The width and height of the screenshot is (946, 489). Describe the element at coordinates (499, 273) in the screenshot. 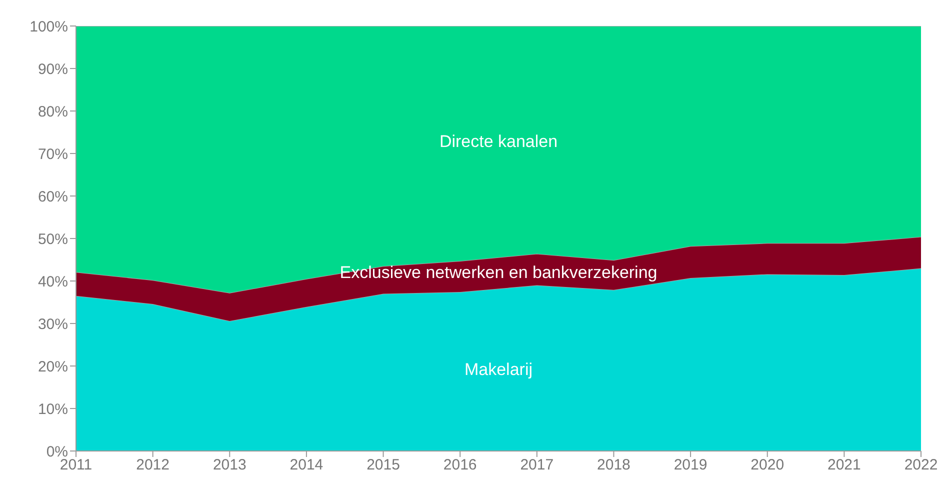

I see `series-label: Exclusieve netwerken en bankverzekering` at that location.